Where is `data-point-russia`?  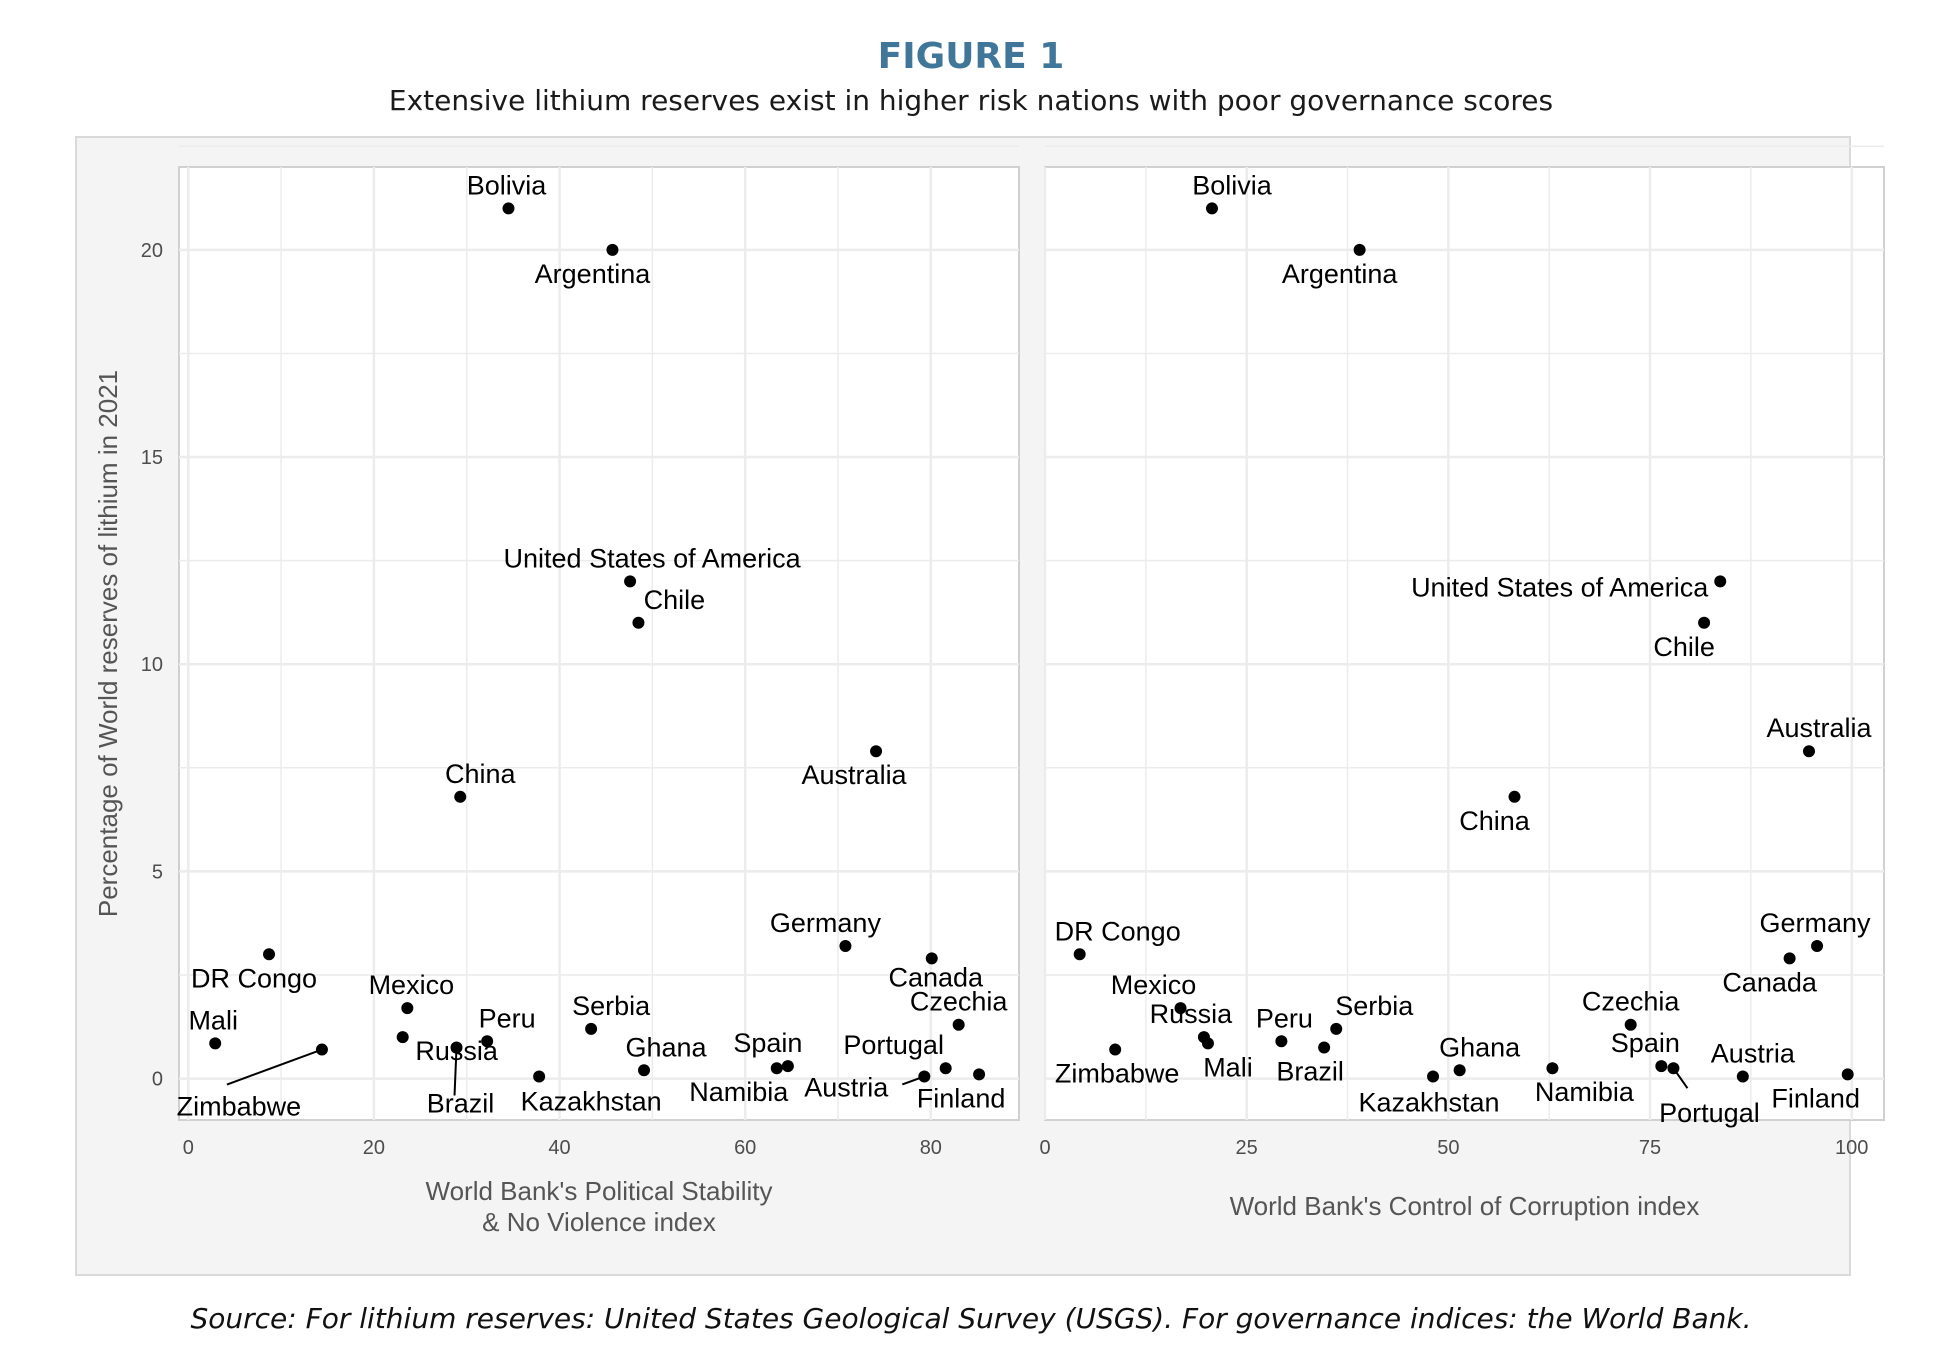
data-point-russia is located at coordinates (402, 1037).